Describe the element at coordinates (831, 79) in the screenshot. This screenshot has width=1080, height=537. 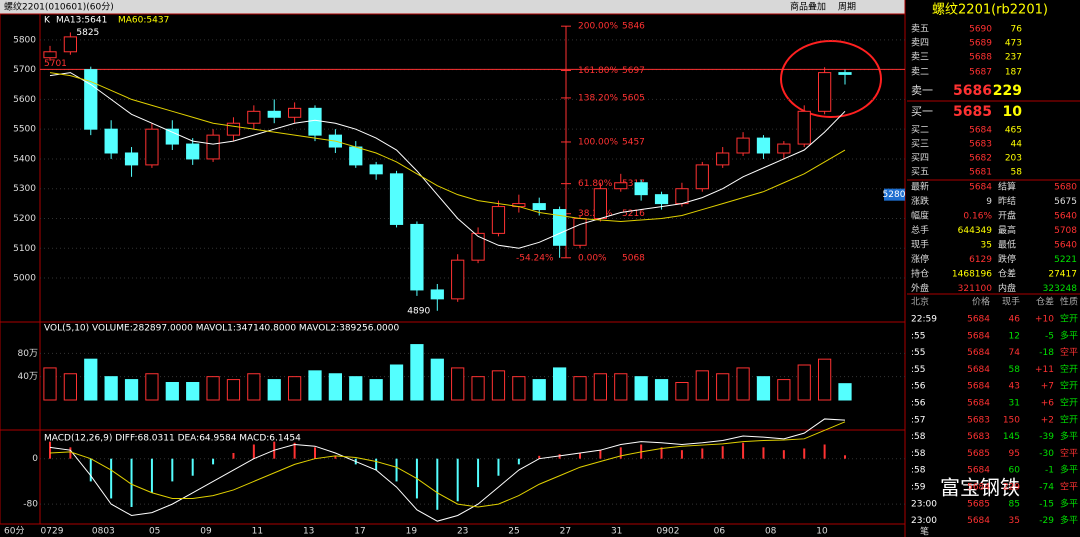
I see `highlight-circle` at that location.